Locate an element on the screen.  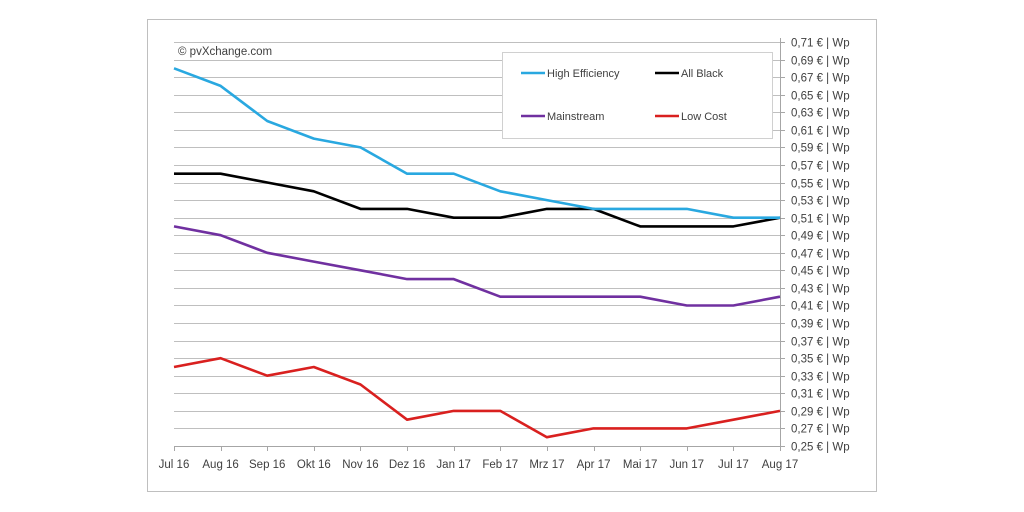
y-tick-label: 0,35 € | Wp is located at coordinates (820, 360).